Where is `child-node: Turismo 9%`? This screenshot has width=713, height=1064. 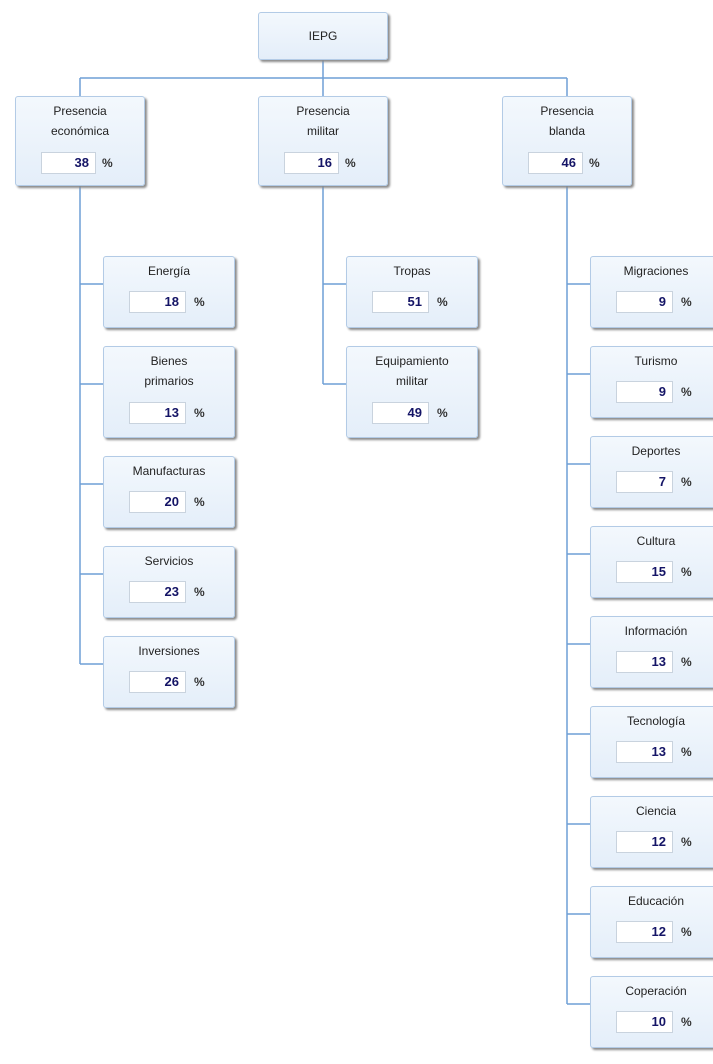
child-node: Turismo 9% is located at coordinates (651, 382).